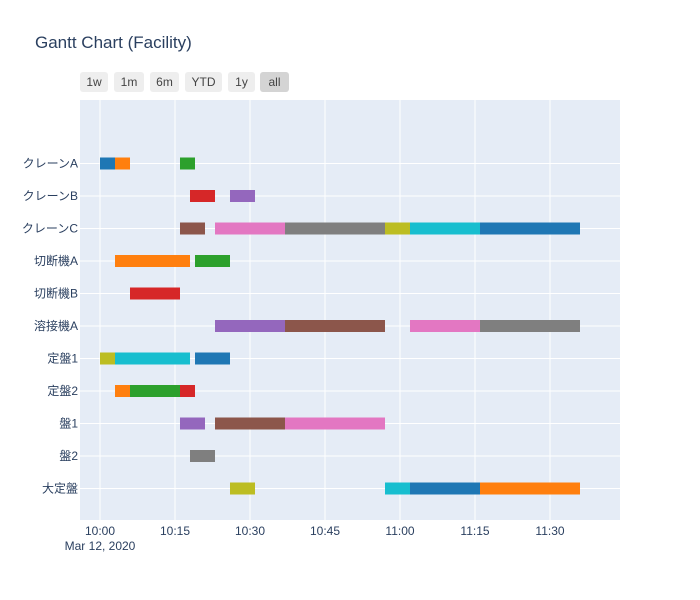  I want to click on range-button-1y: 1y, so click(241, 82).